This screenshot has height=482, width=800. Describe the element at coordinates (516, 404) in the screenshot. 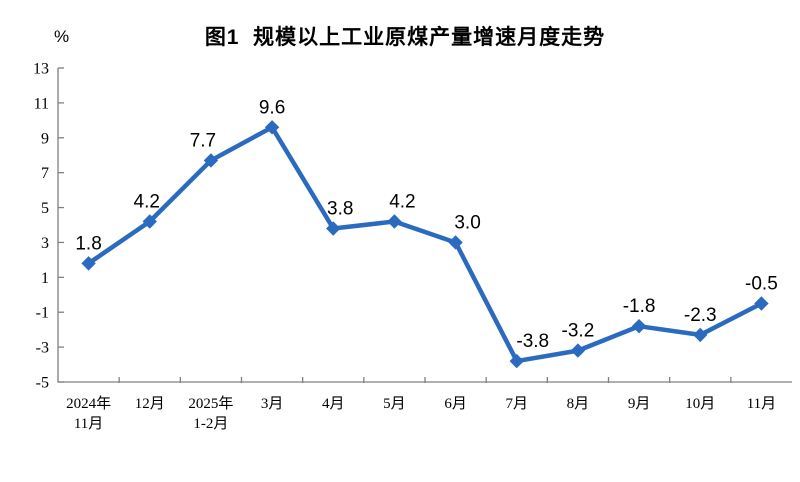

I see `x-axis-label: 7月` at that location.